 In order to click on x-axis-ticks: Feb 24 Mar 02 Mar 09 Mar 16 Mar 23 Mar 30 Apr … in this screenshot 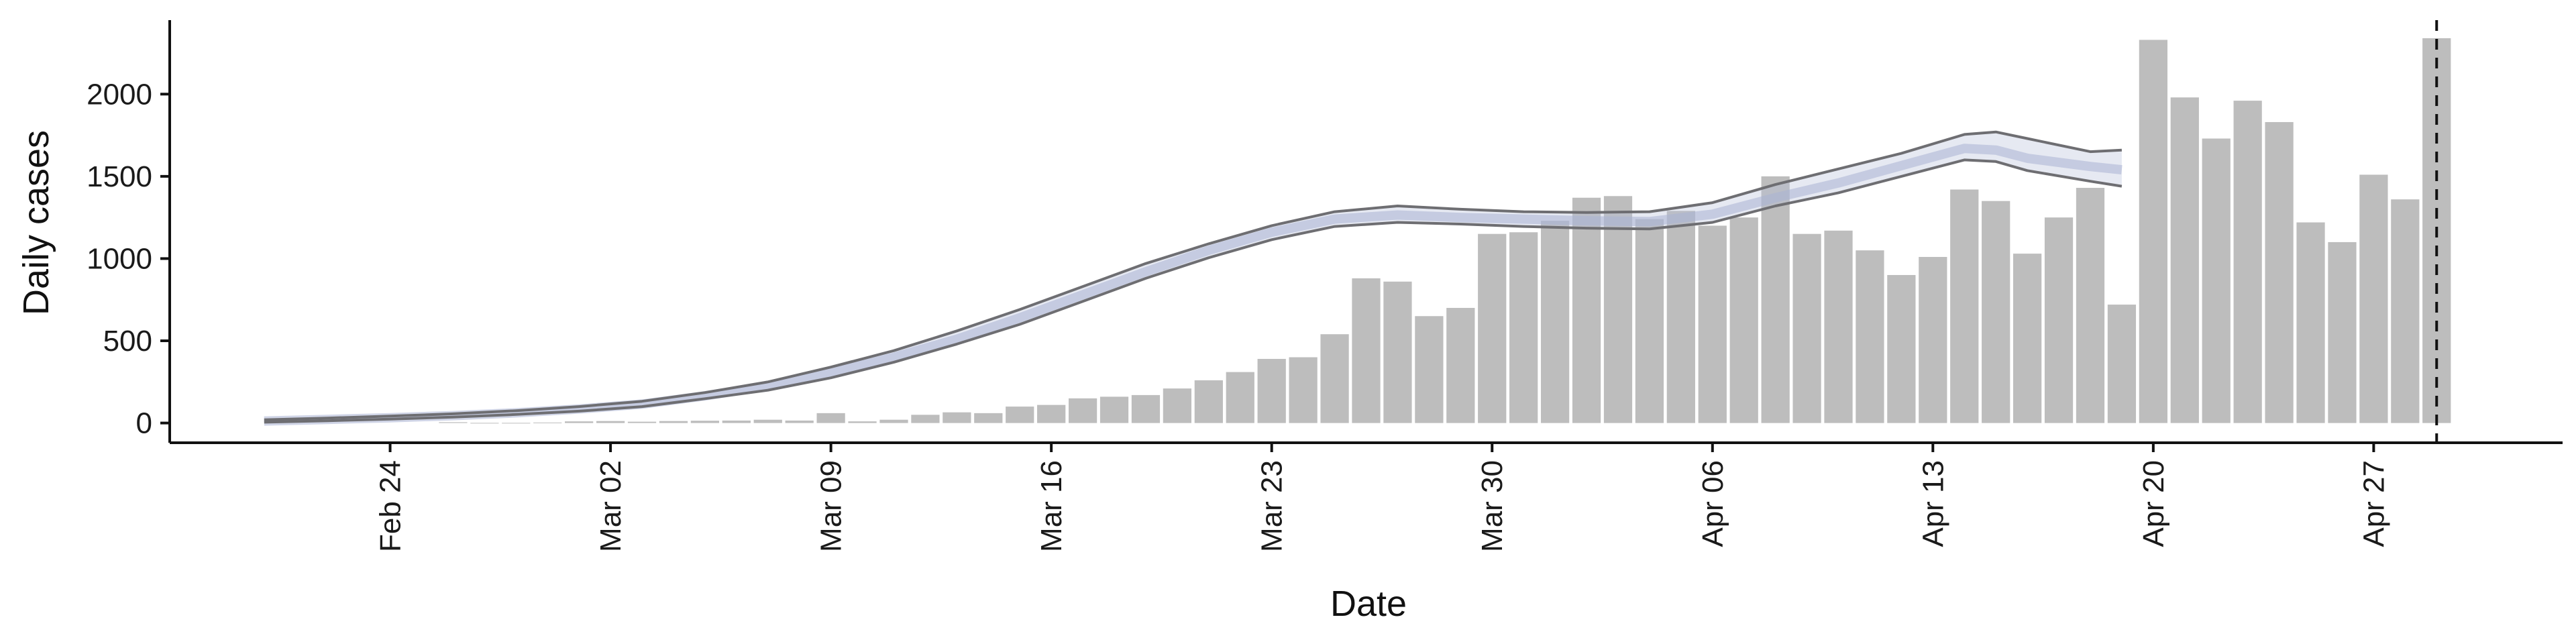, I will do `click(1382, 497)`.